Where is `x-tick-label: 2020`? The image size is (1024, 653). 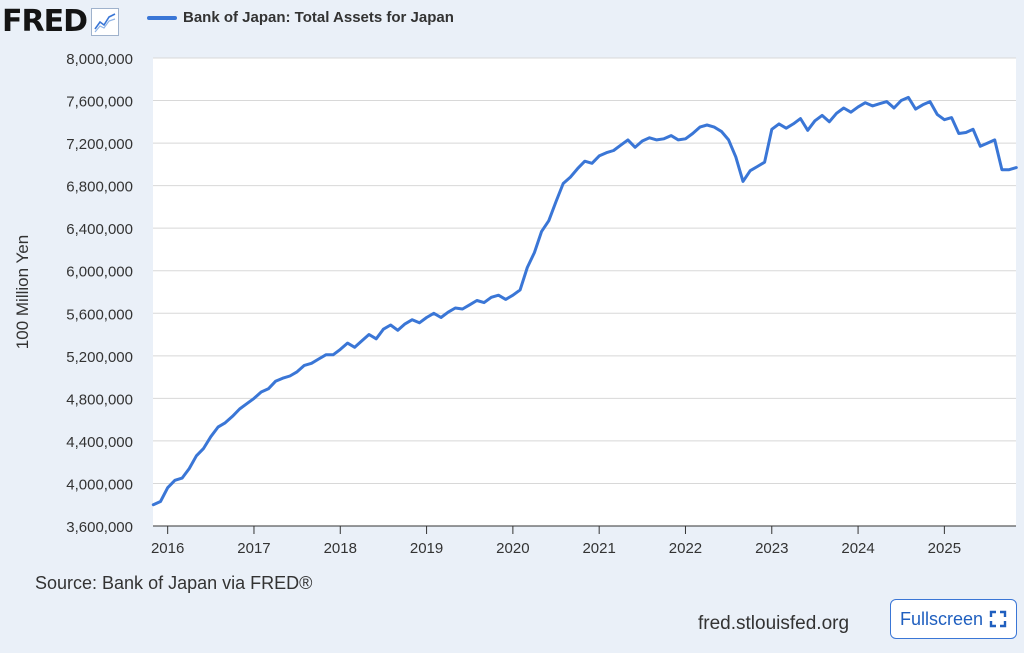
x-tick-label: 2020 is located at coordinates (512, 548).